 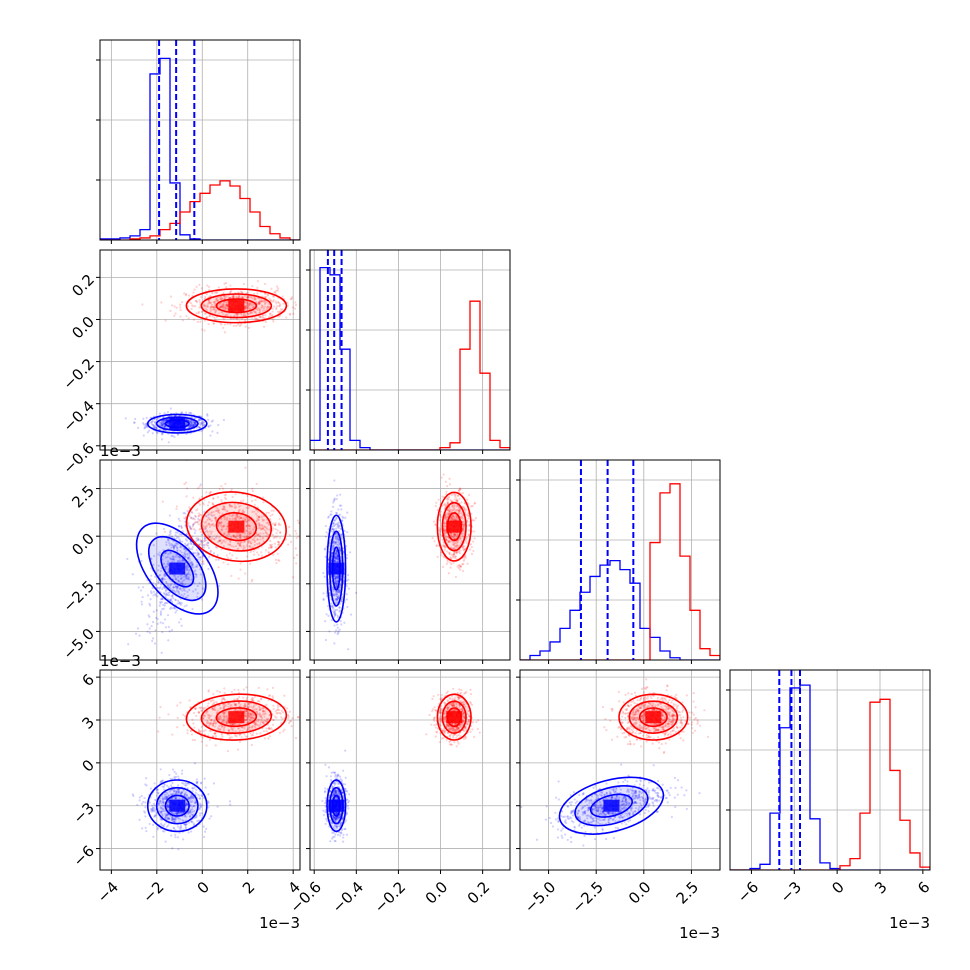 I want to click on x-tick-label: −5.0, so click(x=540, y=897).